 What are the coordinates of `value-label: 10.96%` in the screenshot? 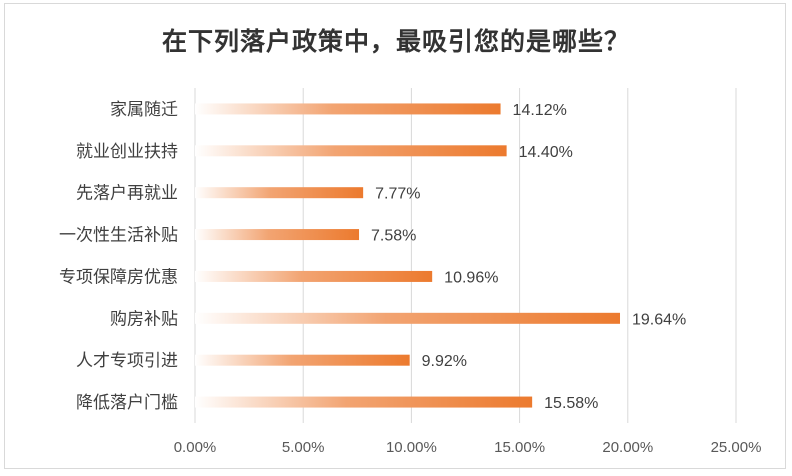 It's located at (471, 277).